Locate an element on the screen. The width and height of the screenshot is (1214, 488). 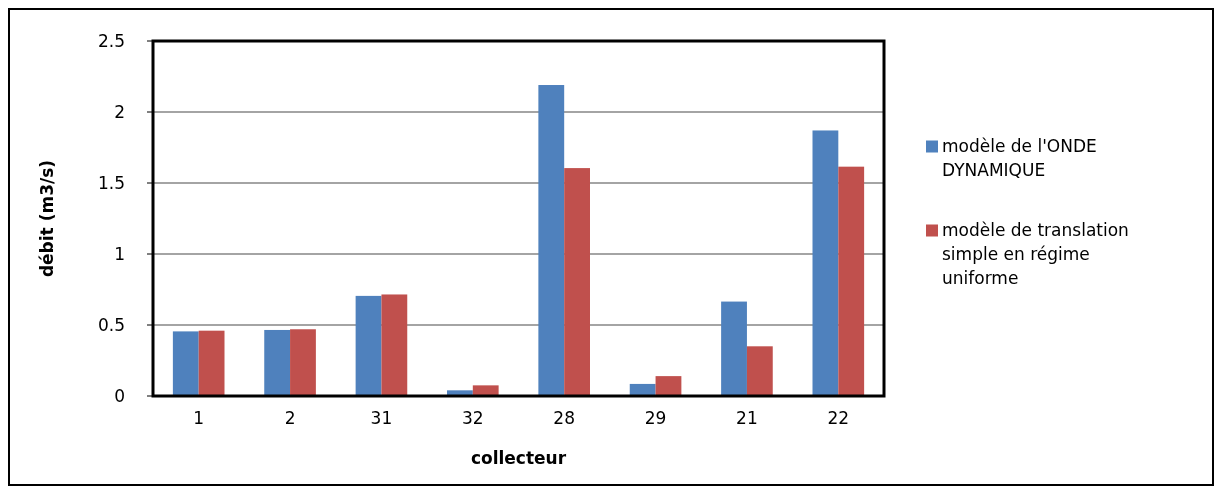
y-tick-label: 0 is located at coordinates (119, 395).